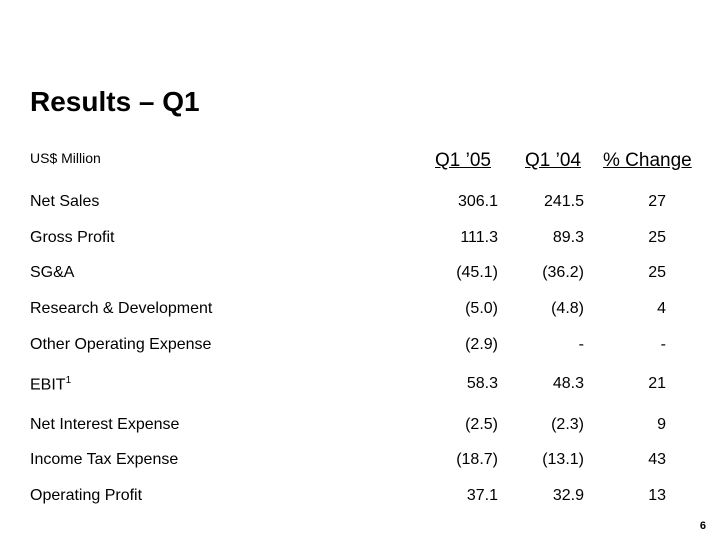 The height and width of the screenshot is (540, 720). What do you see at coordinates (657, 495) in the screenshot?
I see `cell-pct-change: 13` at bounding box center [657, 495].